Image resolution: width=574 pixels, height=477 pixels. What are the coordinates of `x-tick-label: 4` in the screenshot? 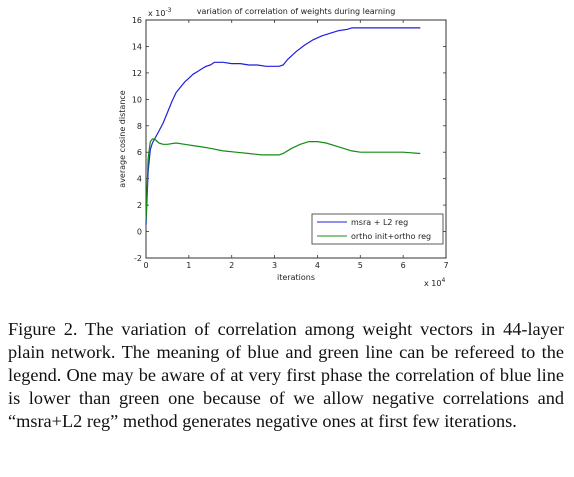 It's located at (317, 265).